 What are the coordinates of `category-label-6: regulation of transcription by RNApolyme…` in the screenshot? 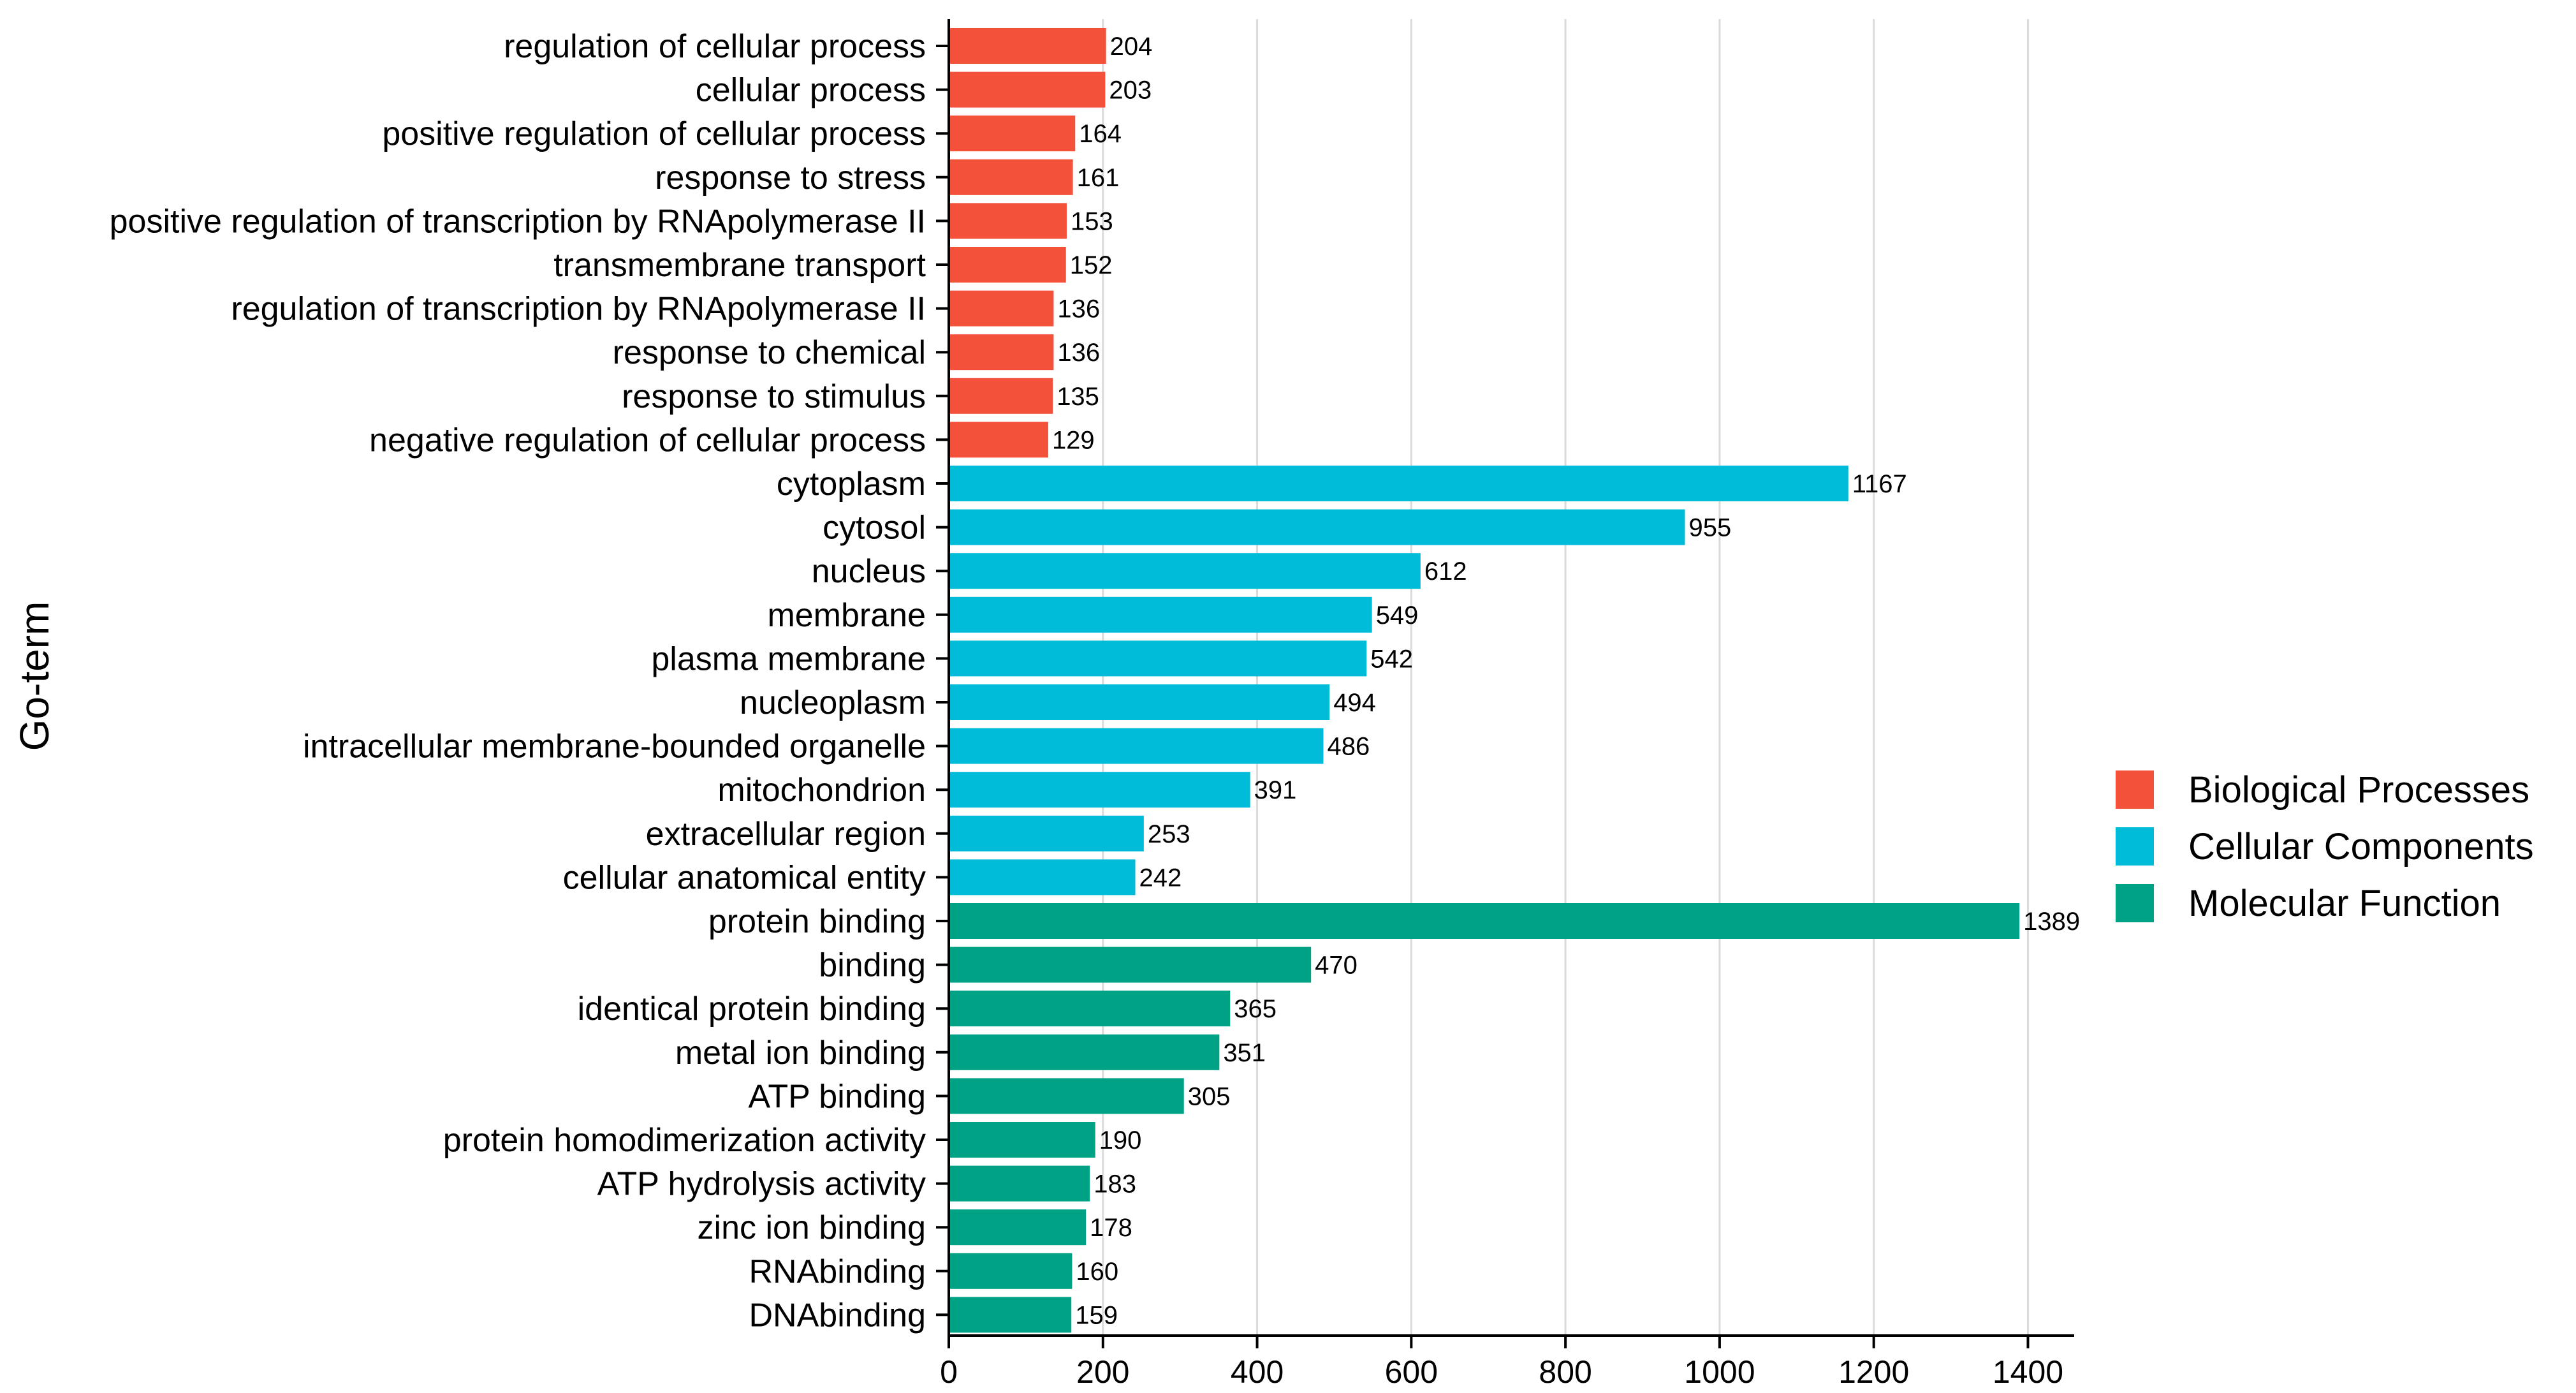 It's located at (578, 309).